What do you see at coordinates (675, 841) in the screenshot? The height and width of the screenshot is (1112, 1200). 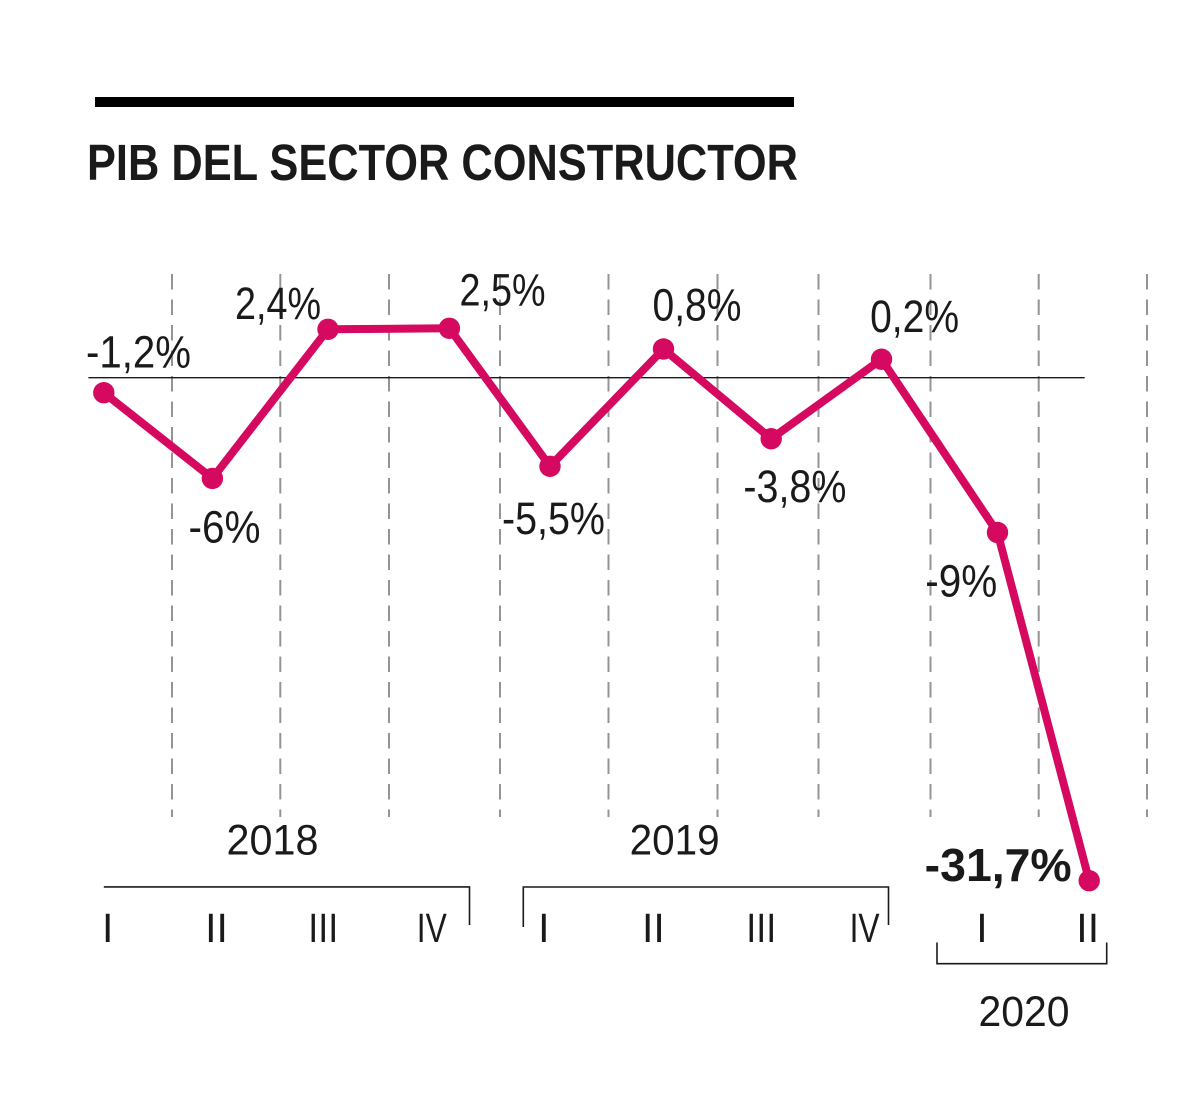 I see `svg-text: 2019` at bounding box center [675, 841].